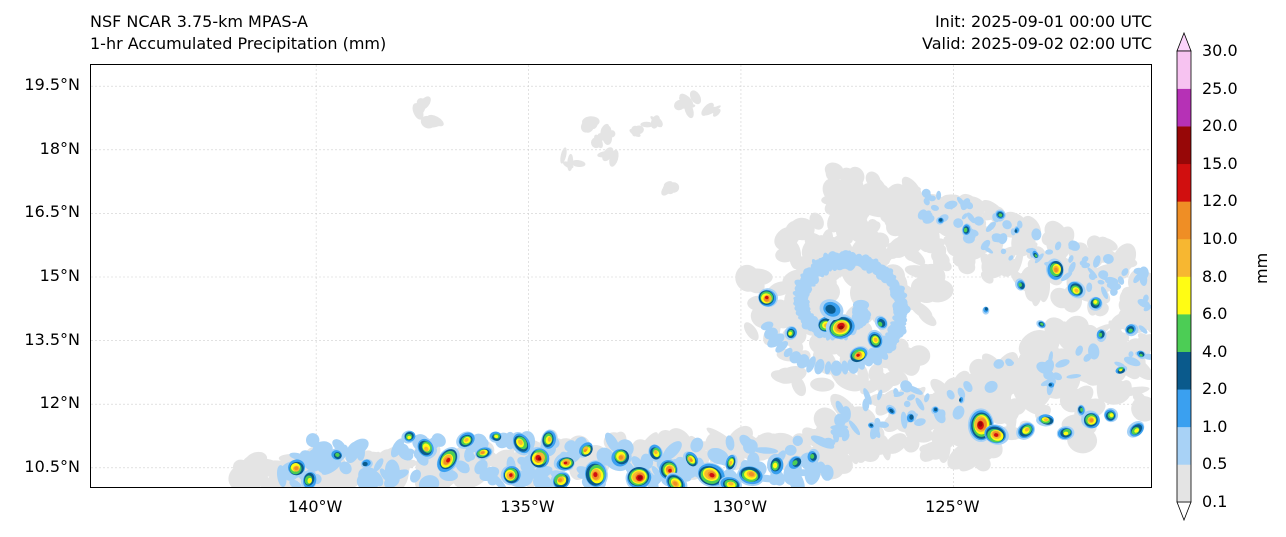  I want to click on colorbar-under-arrow, so click(1184, 511).